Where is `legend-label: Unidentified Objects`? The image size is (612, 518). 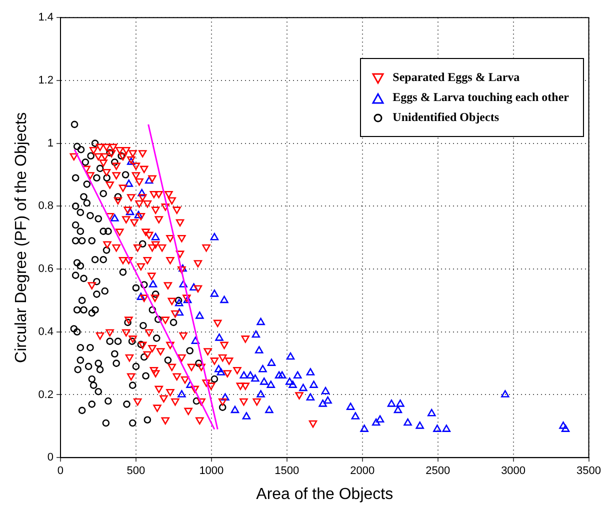
legend-label: Unidentified Objects is located at coordinates (446, 117).